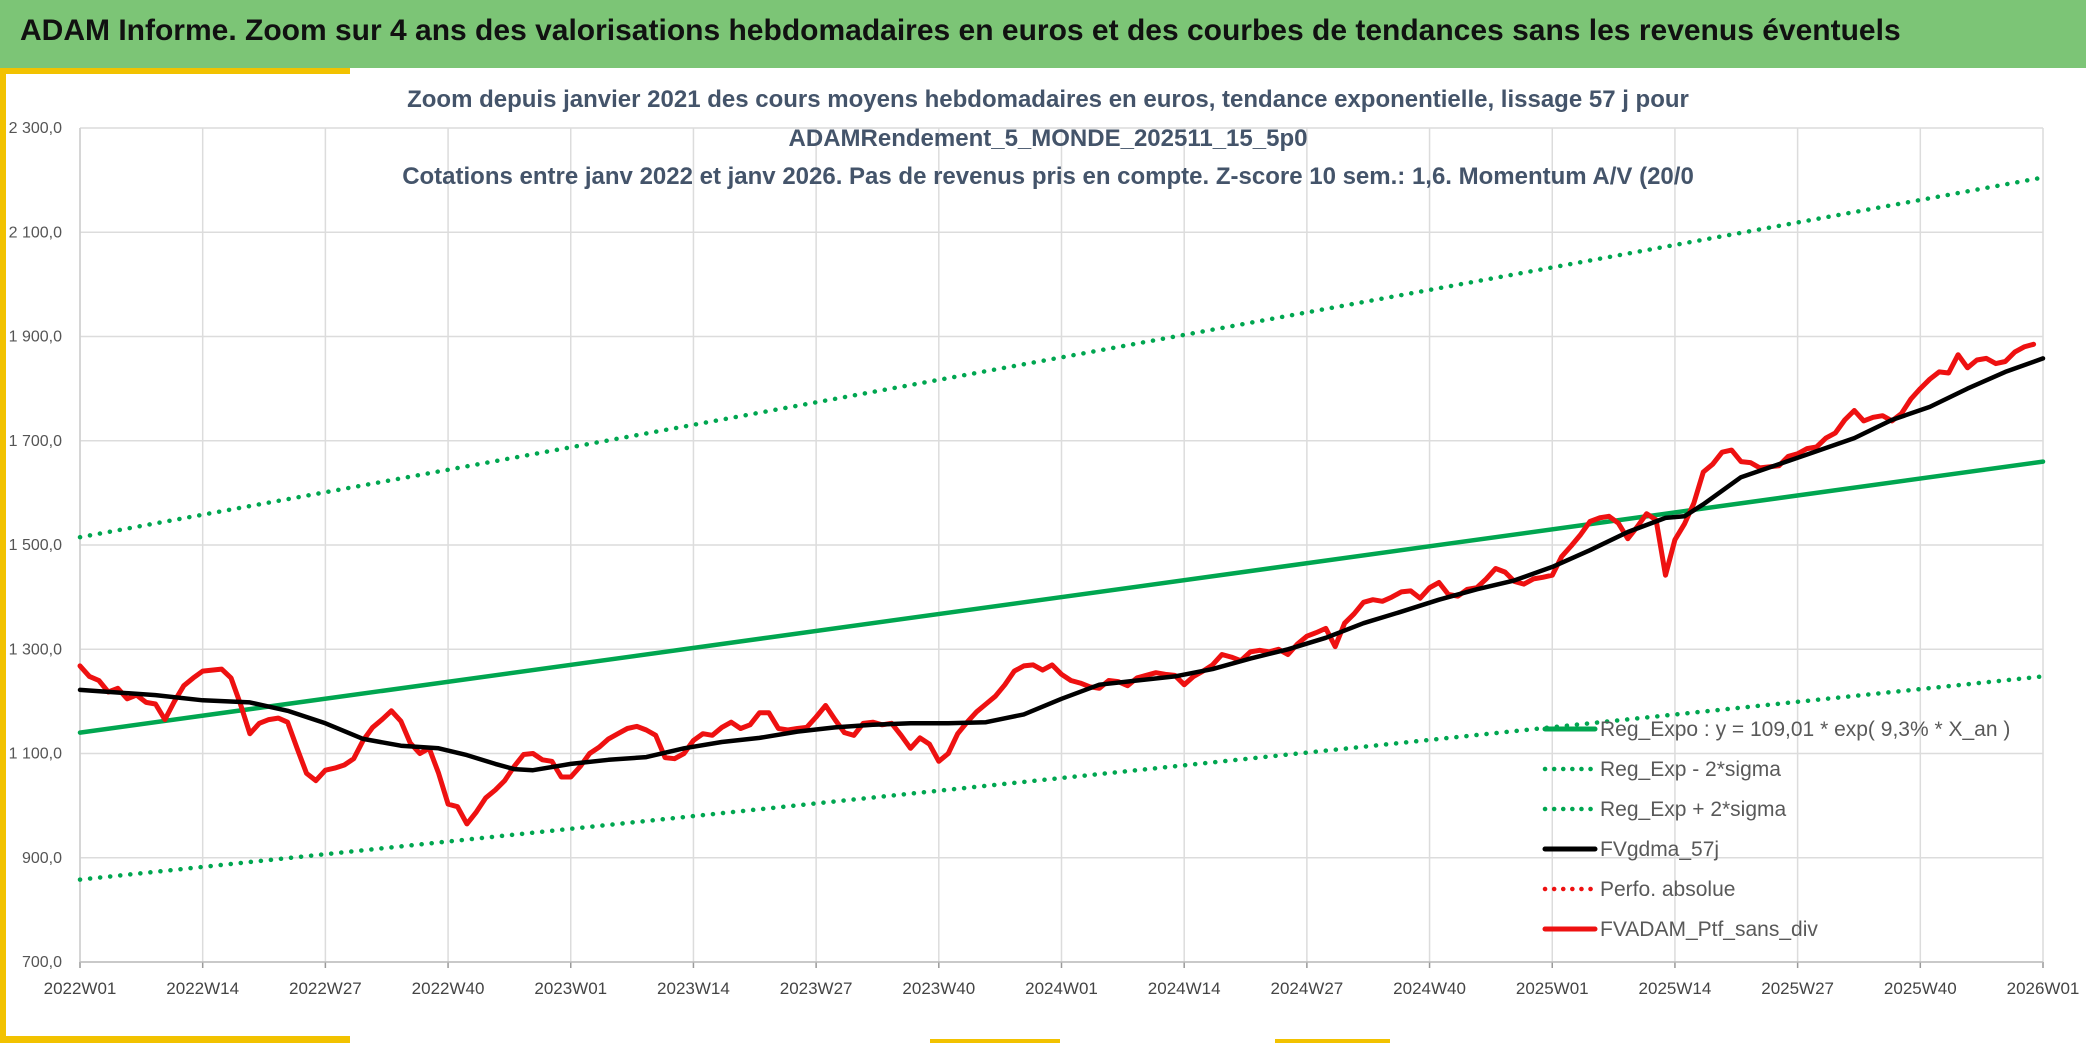 The width and height of the screenshot is (2086, 1043). What do you see at coordinates (35, 649) in the screenshot?
I see `y-tick-label: 1 300,0` at bounding box center [35, 649].